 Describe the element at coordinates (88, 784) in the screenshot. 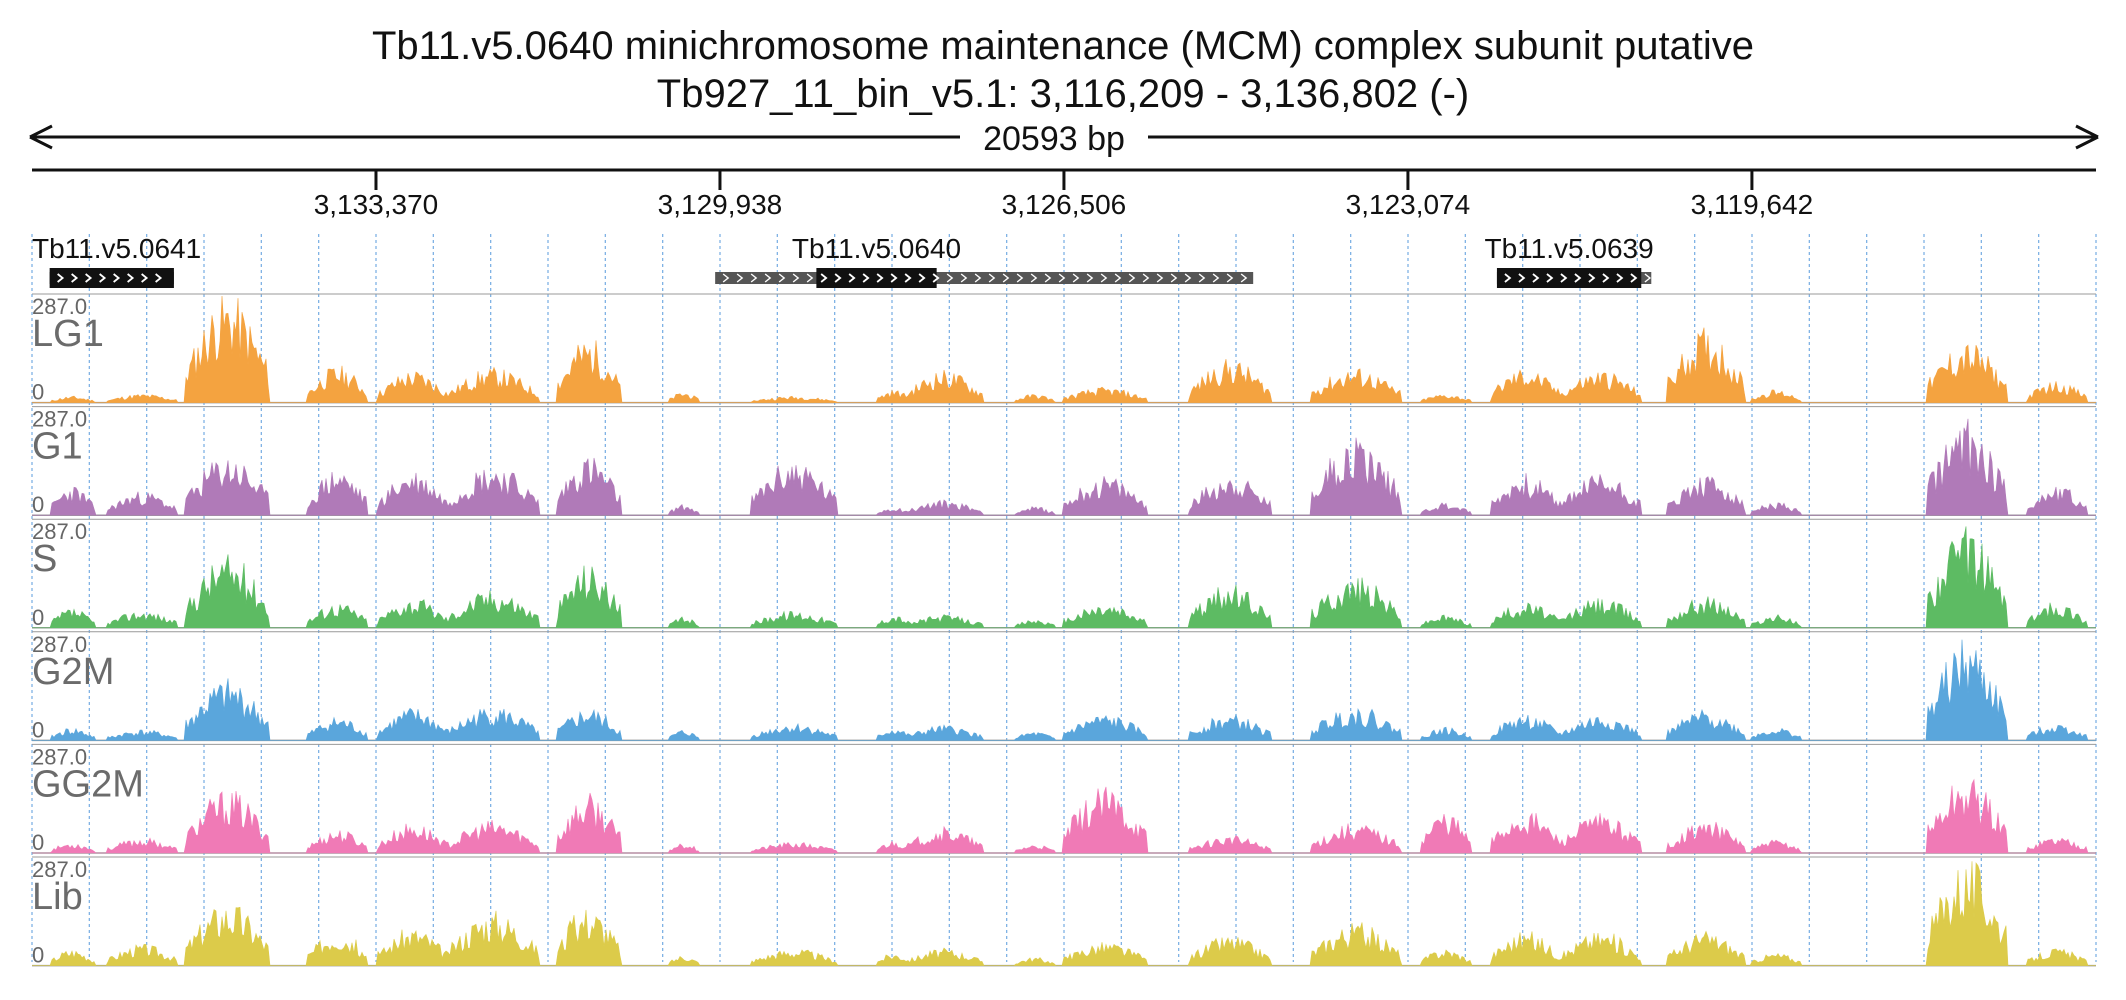

I see `track-name-label: GG2M` at that location.